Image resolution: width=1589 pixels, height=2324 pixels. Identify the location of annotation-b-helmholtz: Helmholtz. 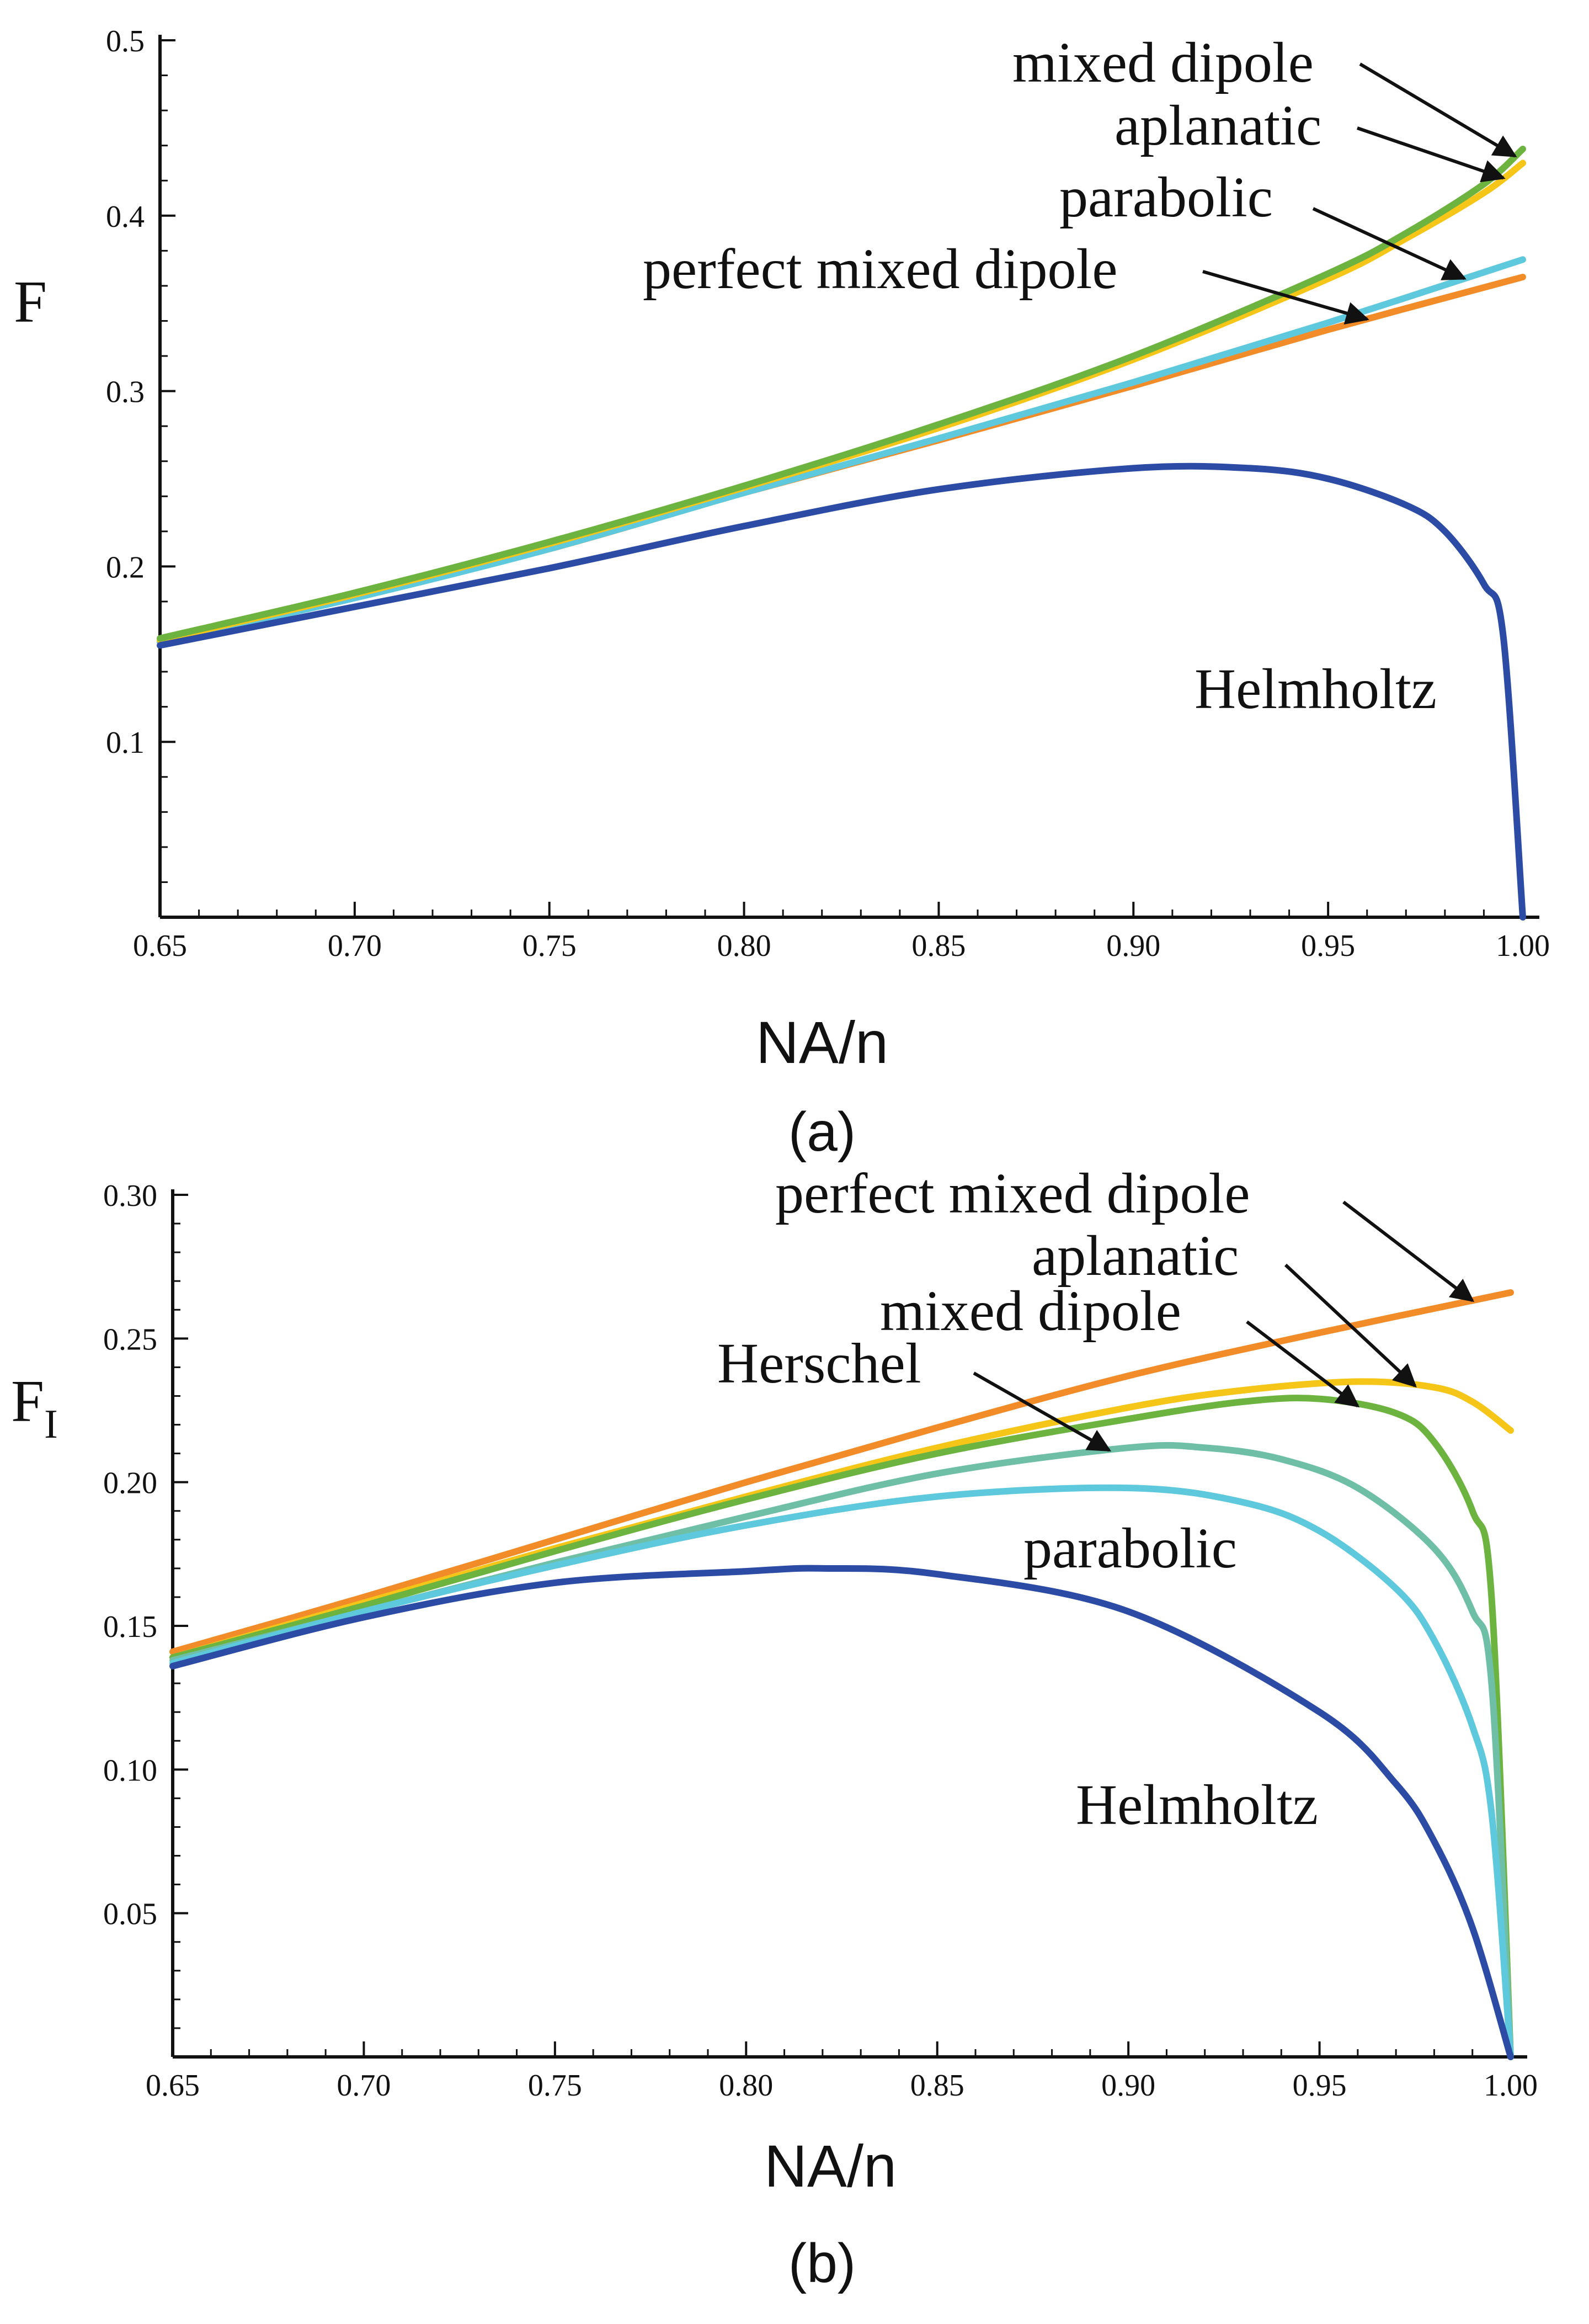
(1197, 1805).